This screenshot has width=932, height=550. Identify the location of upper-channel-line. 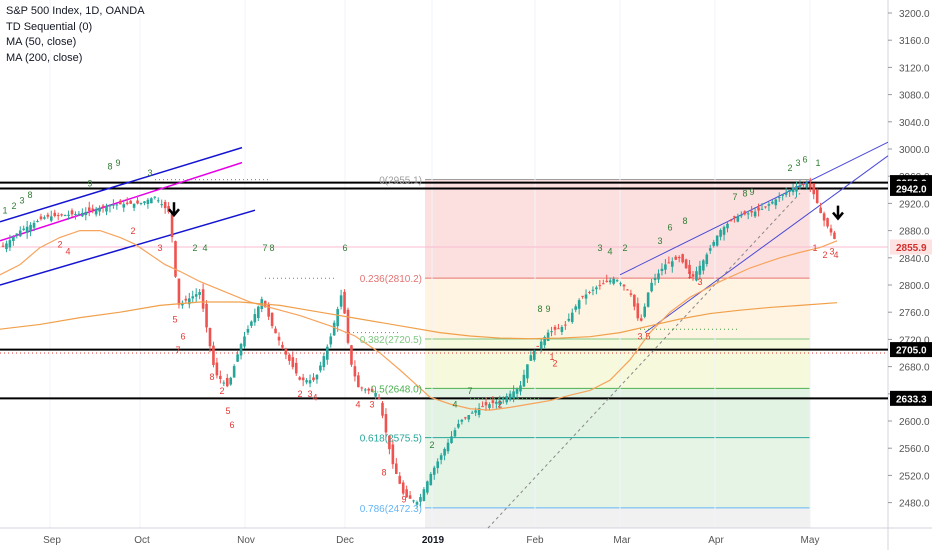
(121, 184).